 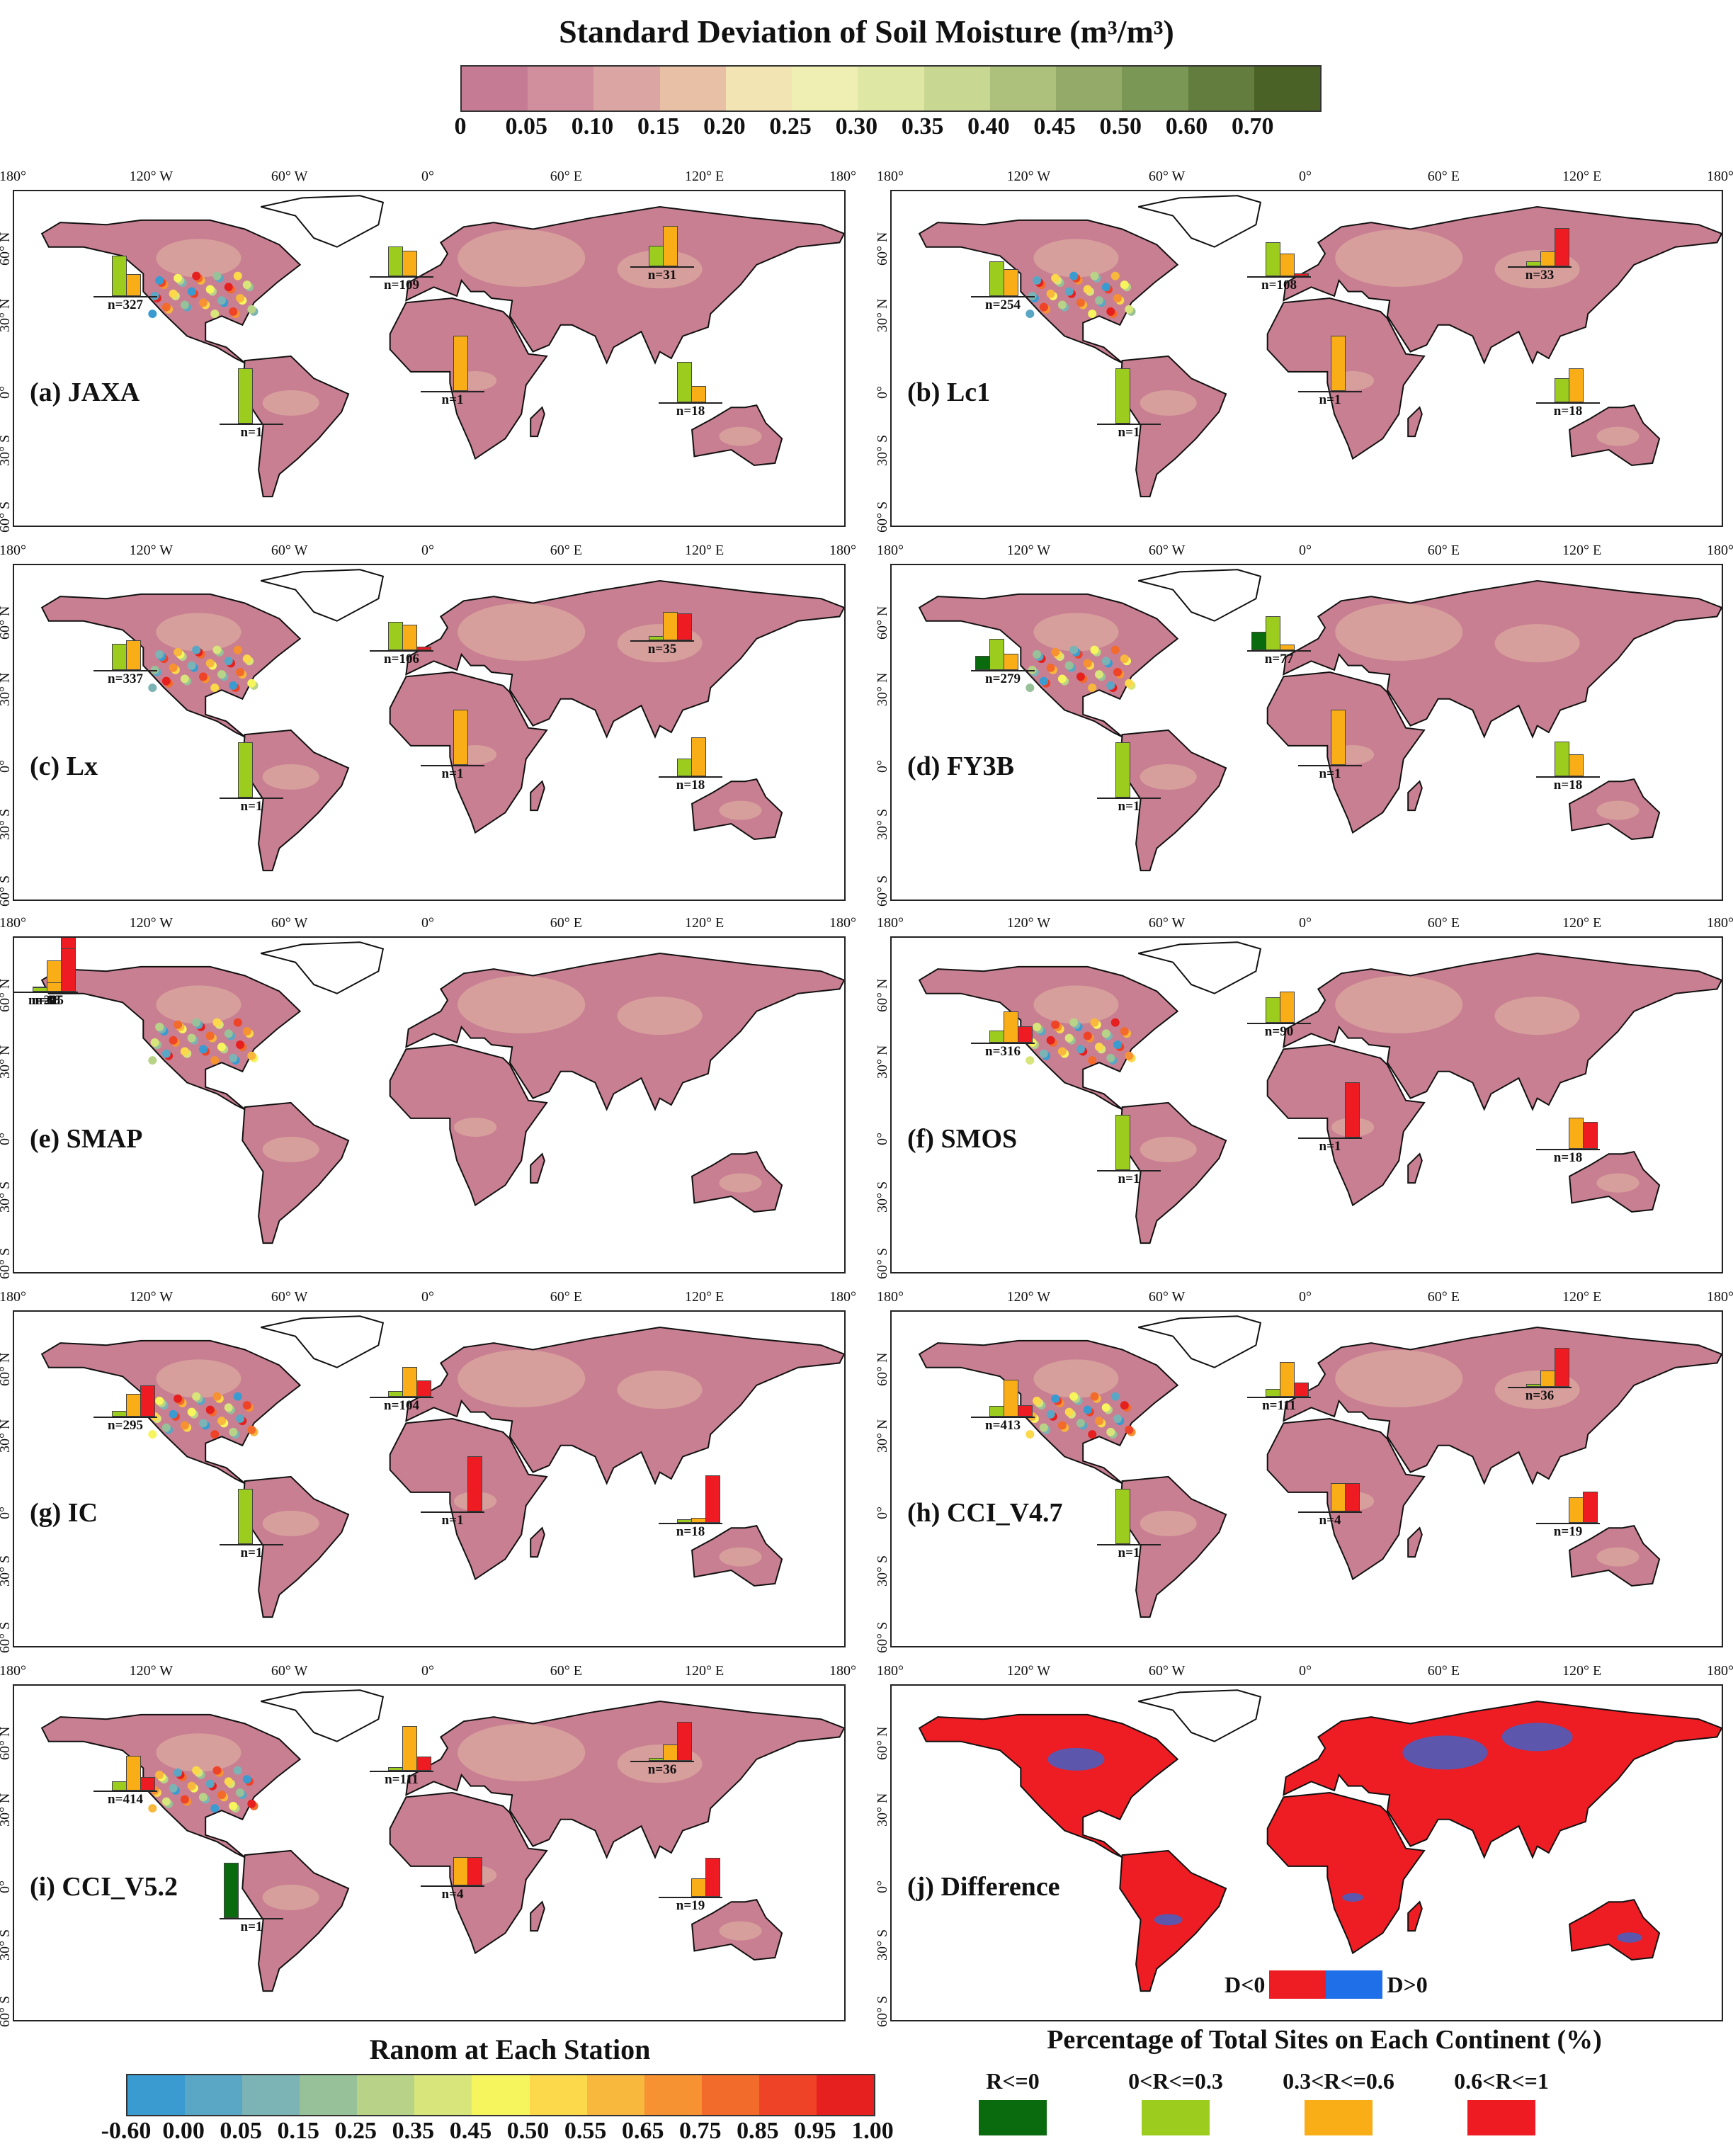 I want to click on colorbar-tick-label: 0.75, so click(x=700, y=2131).